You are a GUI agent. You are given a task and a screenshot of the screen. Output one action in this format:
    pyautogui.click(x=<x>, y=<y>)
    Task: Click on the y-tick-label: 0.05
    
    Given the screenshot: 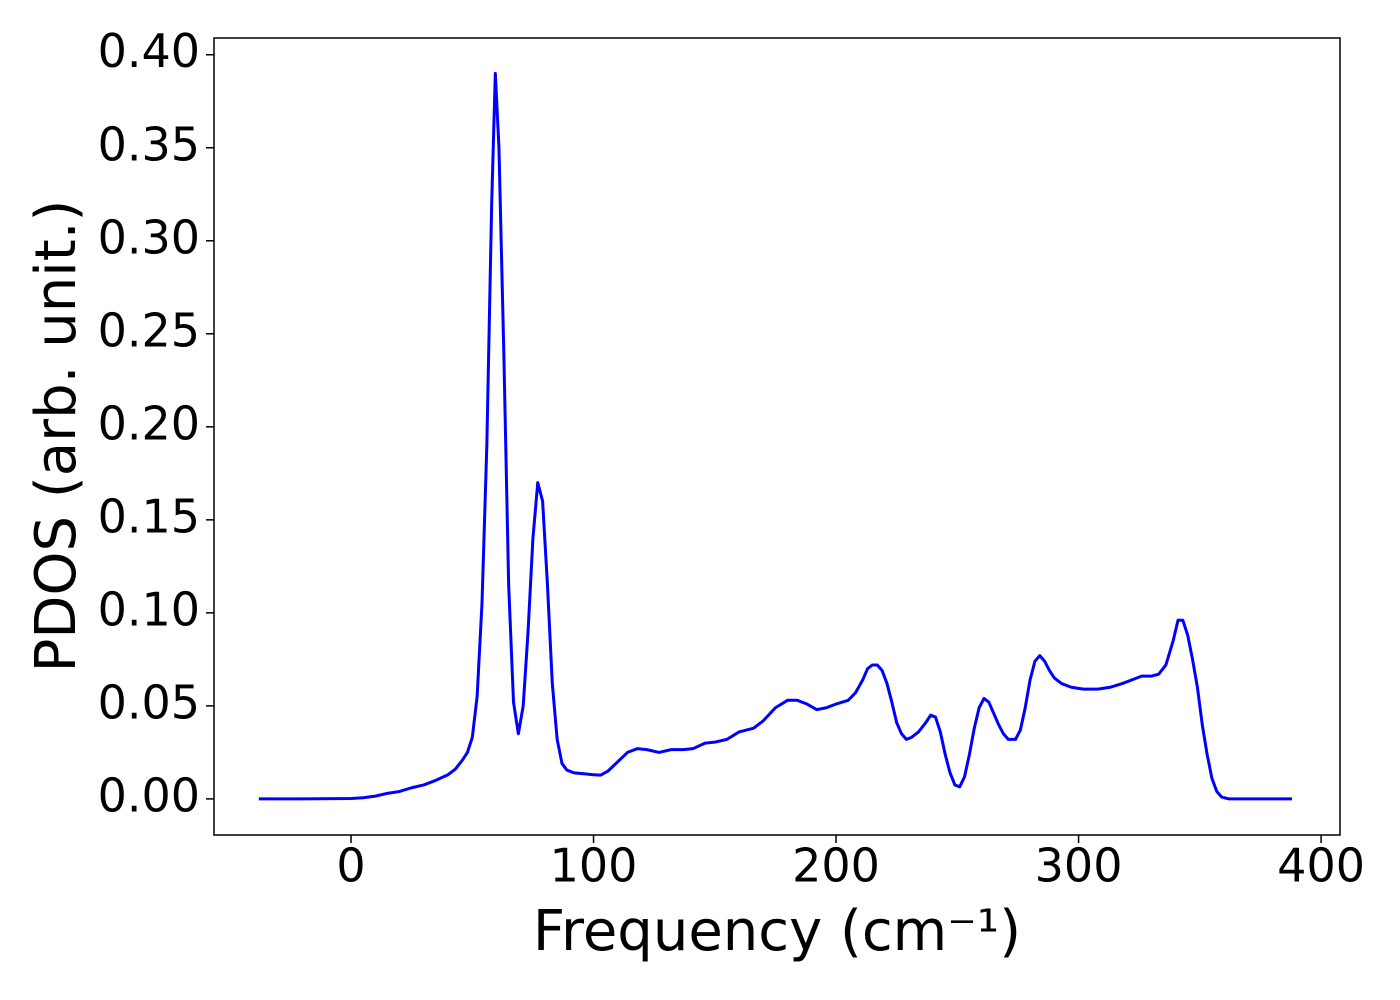 What is the action you would take?
    pyautogui.click(x=149, y=702)
    